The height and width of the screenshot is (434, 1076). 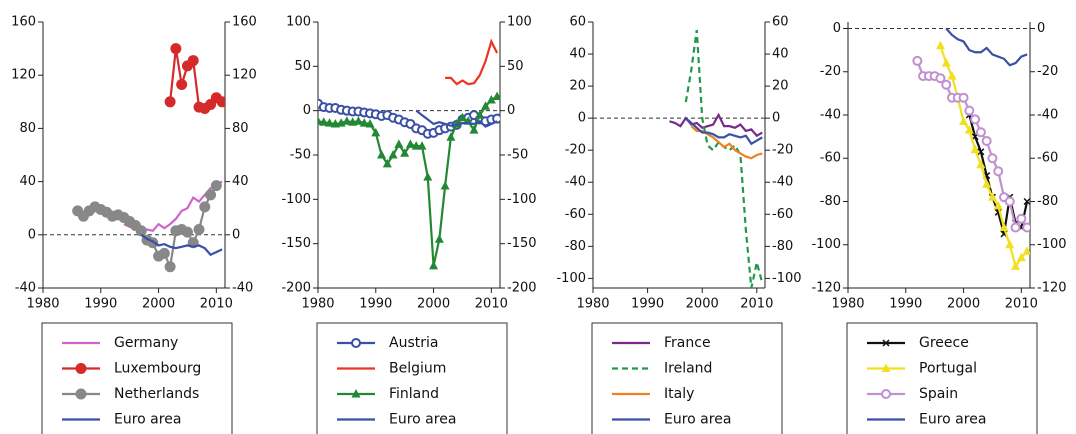 I want to click on y2-tick-label: -60, so click(x=782, y=214).